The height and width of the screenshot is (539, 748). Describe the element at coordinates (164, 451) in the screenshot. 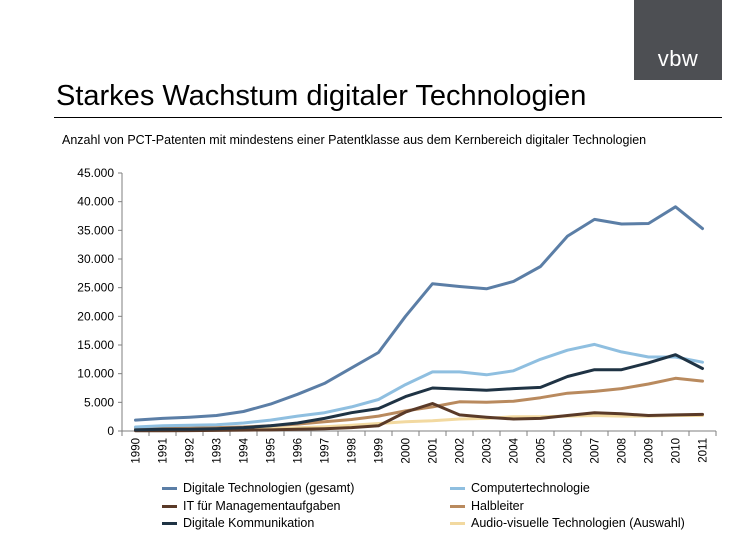

I see `x-tick-label: 1991` at that location.